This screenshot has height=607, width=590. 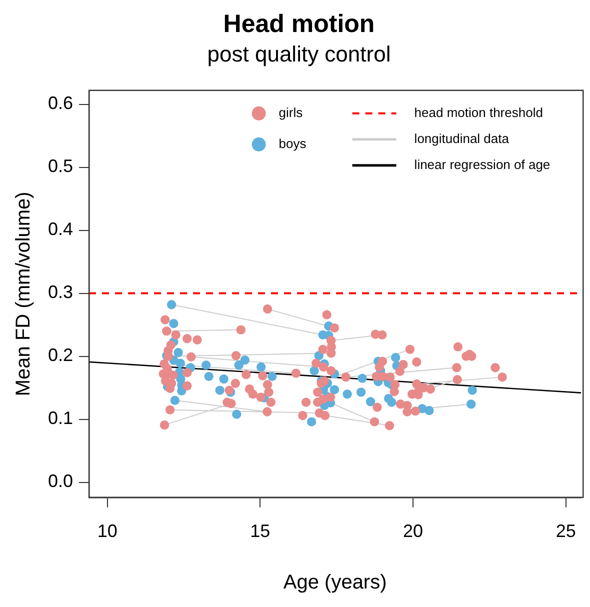 What do you see at coordinates (291, 112) in the screenshot?
I see `legend-label: girls` at bounding box center [291, 112].